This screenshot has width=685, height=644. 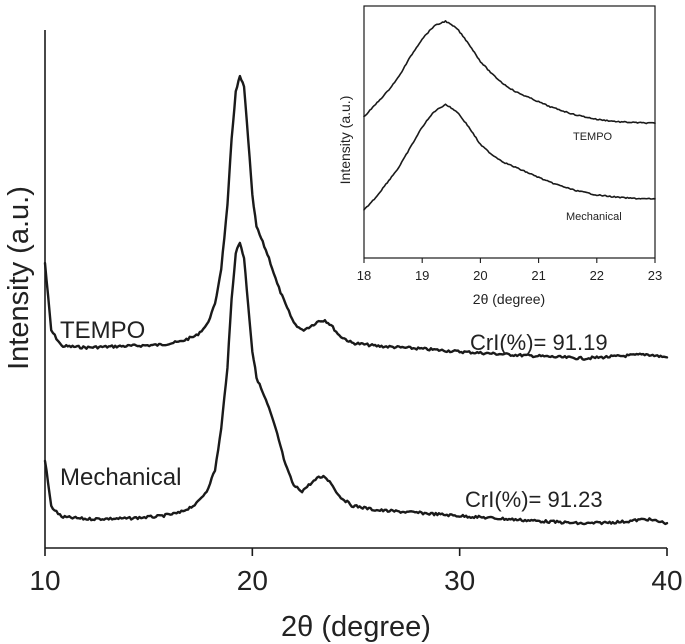 What do you see at coordinates (666, 580) in the screenshot?
I see `main-x-tick-label-40: 40` at bounding box center [666, 580].